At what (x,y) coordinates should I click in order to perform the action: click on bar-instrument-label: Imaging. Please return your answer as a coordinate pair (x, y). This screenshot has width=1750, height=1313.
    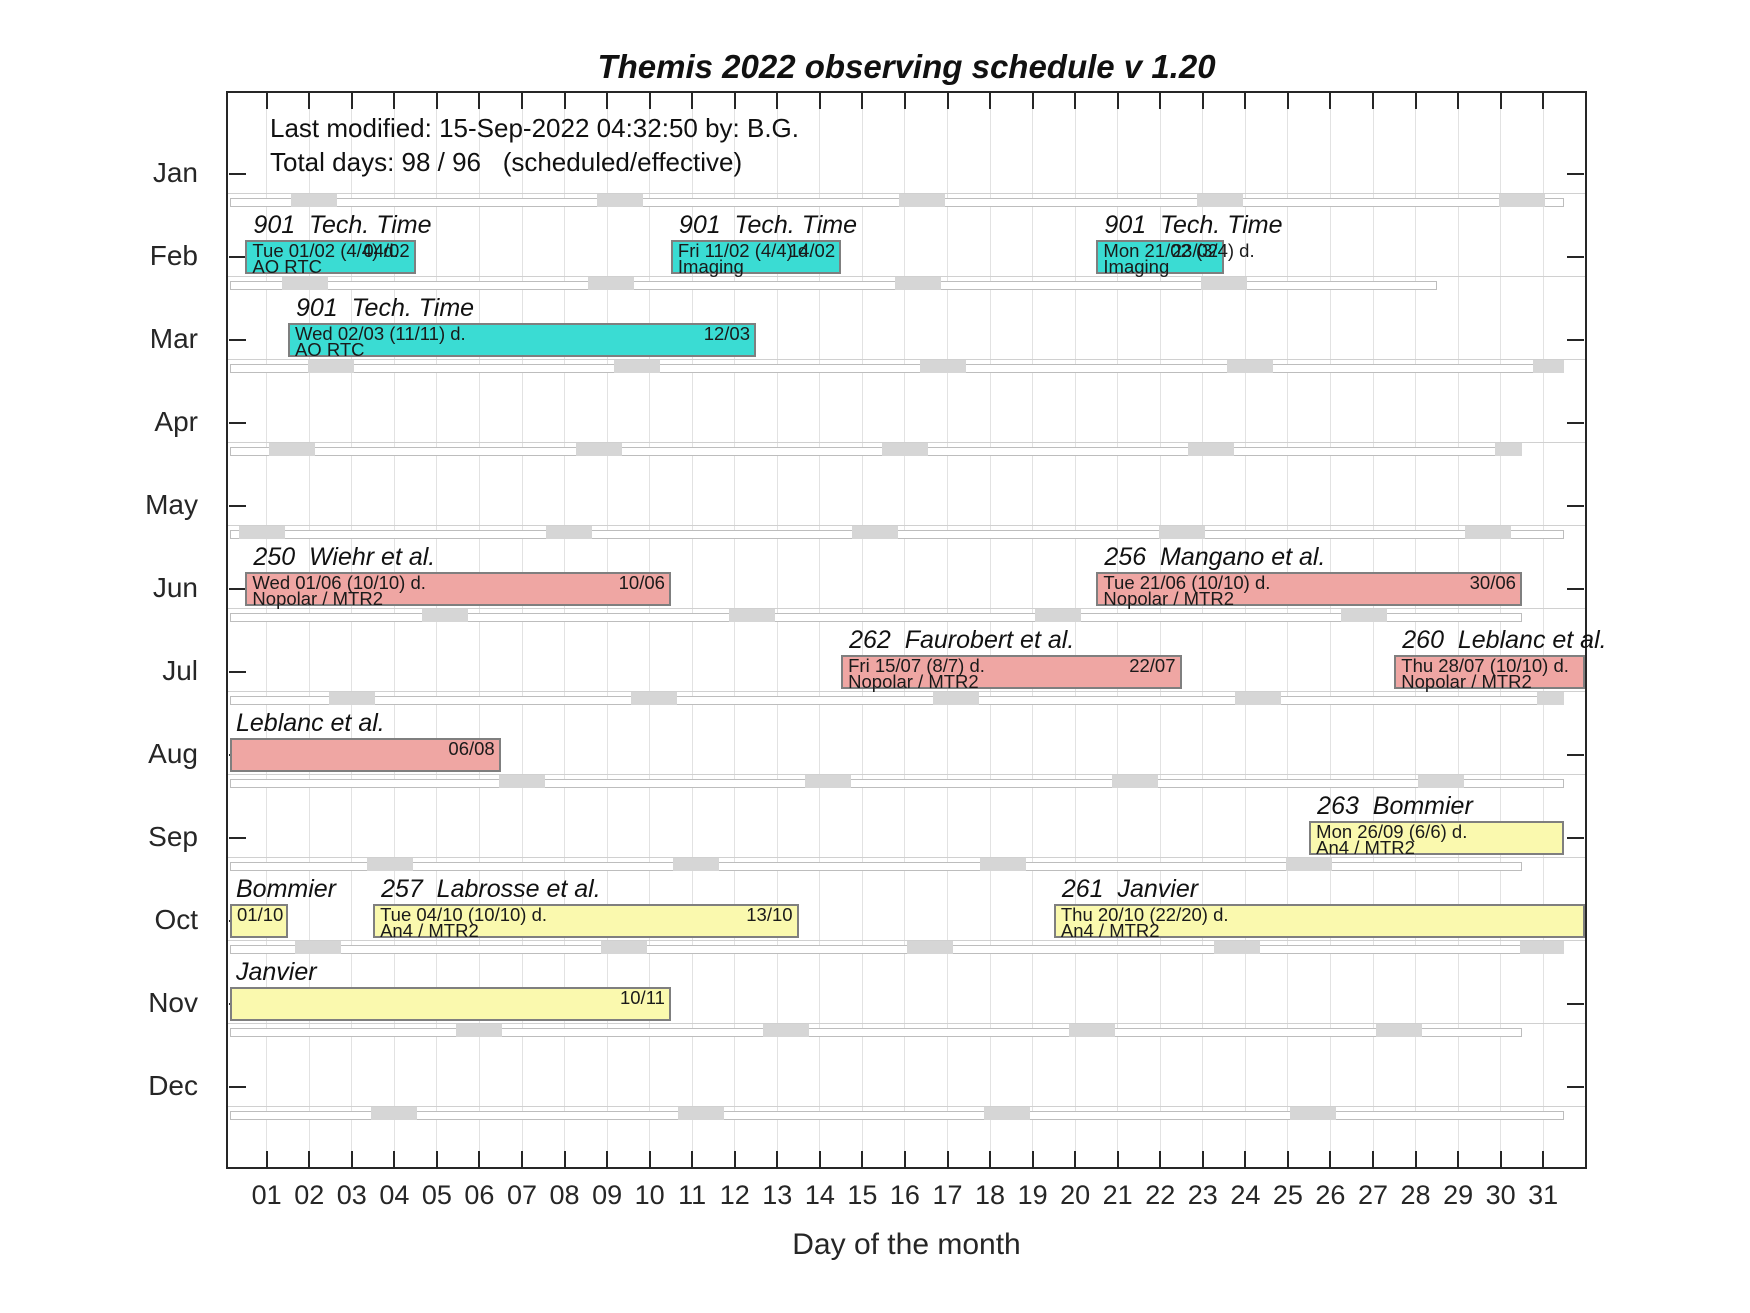
    Looking at the image, I should click on (710, 266).